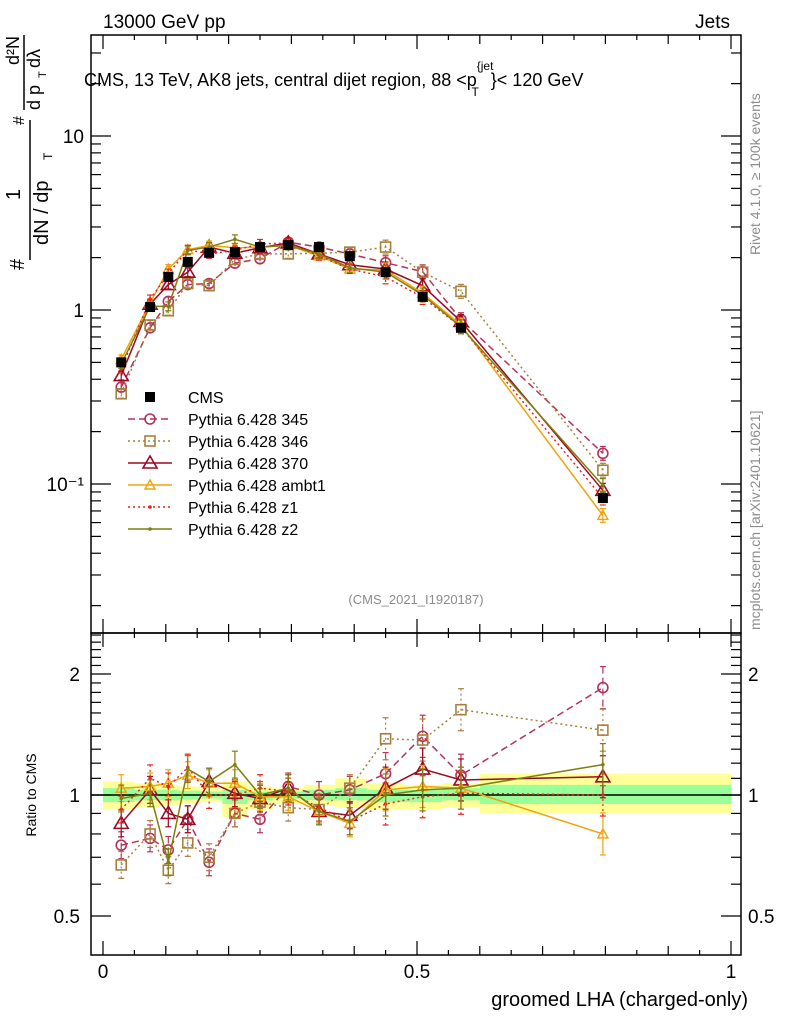  Describe the element at coordinates (73, 137) in the screenshot. I see `y-tick-label: 10` at that location.